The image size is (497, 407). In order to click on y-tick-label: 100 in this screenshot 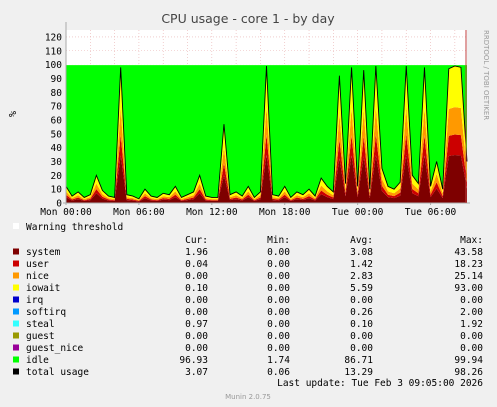, I will do `click(53, 65)`.